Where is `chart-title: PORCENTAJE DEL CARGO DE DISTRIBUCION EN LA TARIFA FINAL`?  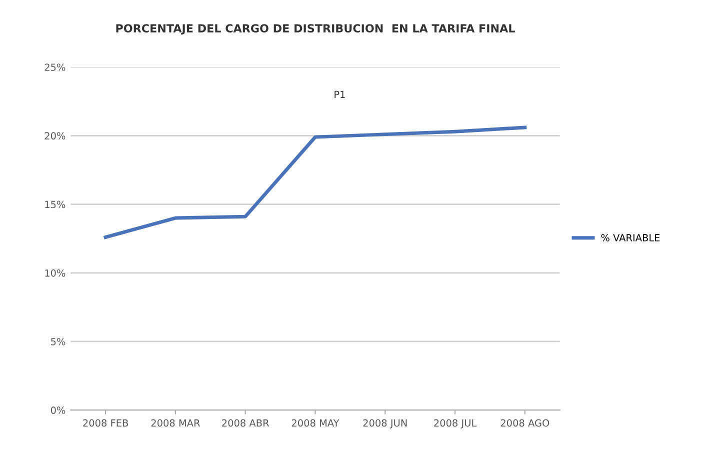 chart-title: PORCENTAJE DEL CARGO DE DISTRIBUCION EN LA TARIFA FINAL is located at coordinates (315, 29).